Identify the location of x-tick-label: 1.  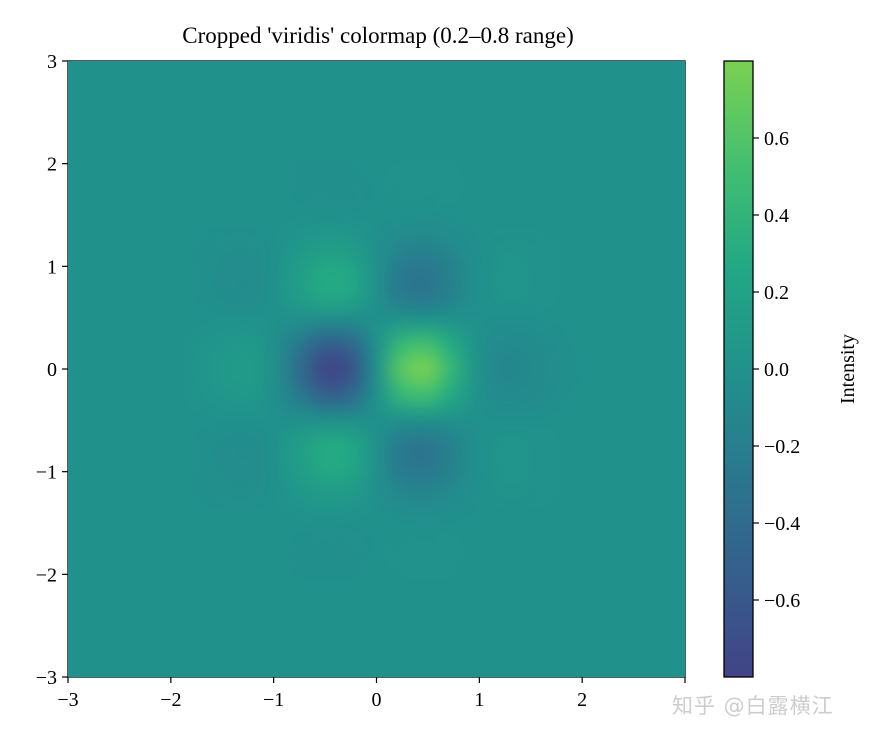
(479, 700).